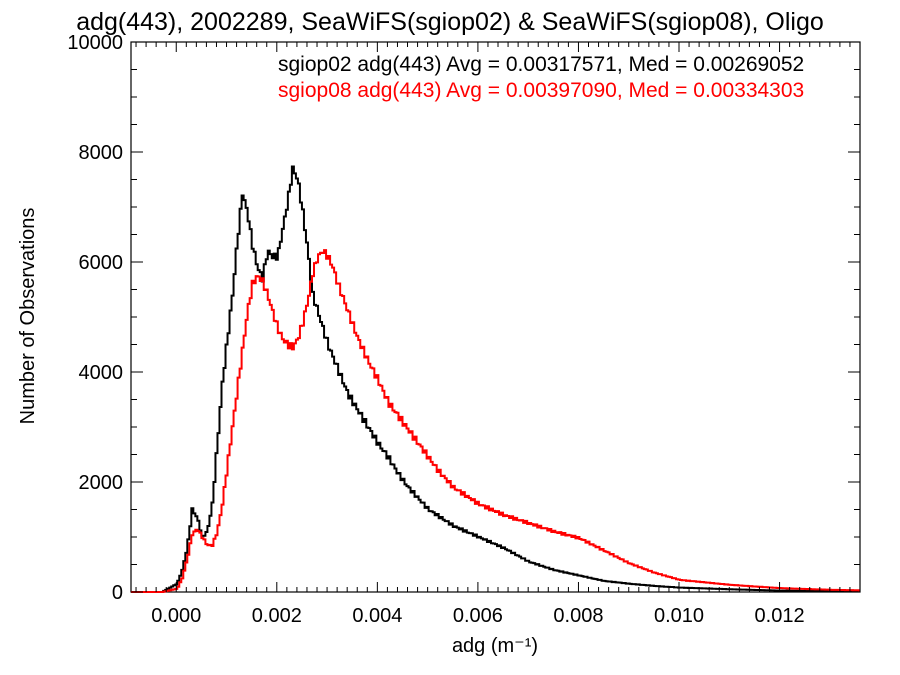 The height and width of the screenshot is (675, 900). Describe the element at coordinates (28, 316) in the screenshot. I see `y-axis-label: Number of Observations` at that location.